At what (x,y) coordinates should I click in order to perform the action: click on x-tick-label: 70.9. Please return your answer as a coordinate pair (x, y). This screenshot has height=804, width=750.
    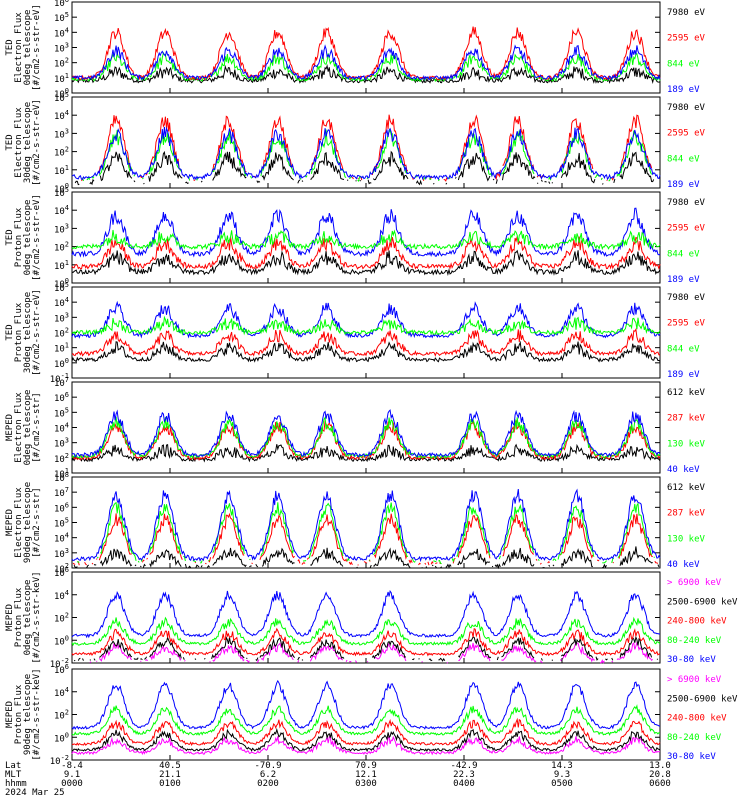
    Looking at the image, I should click on (366, 766).